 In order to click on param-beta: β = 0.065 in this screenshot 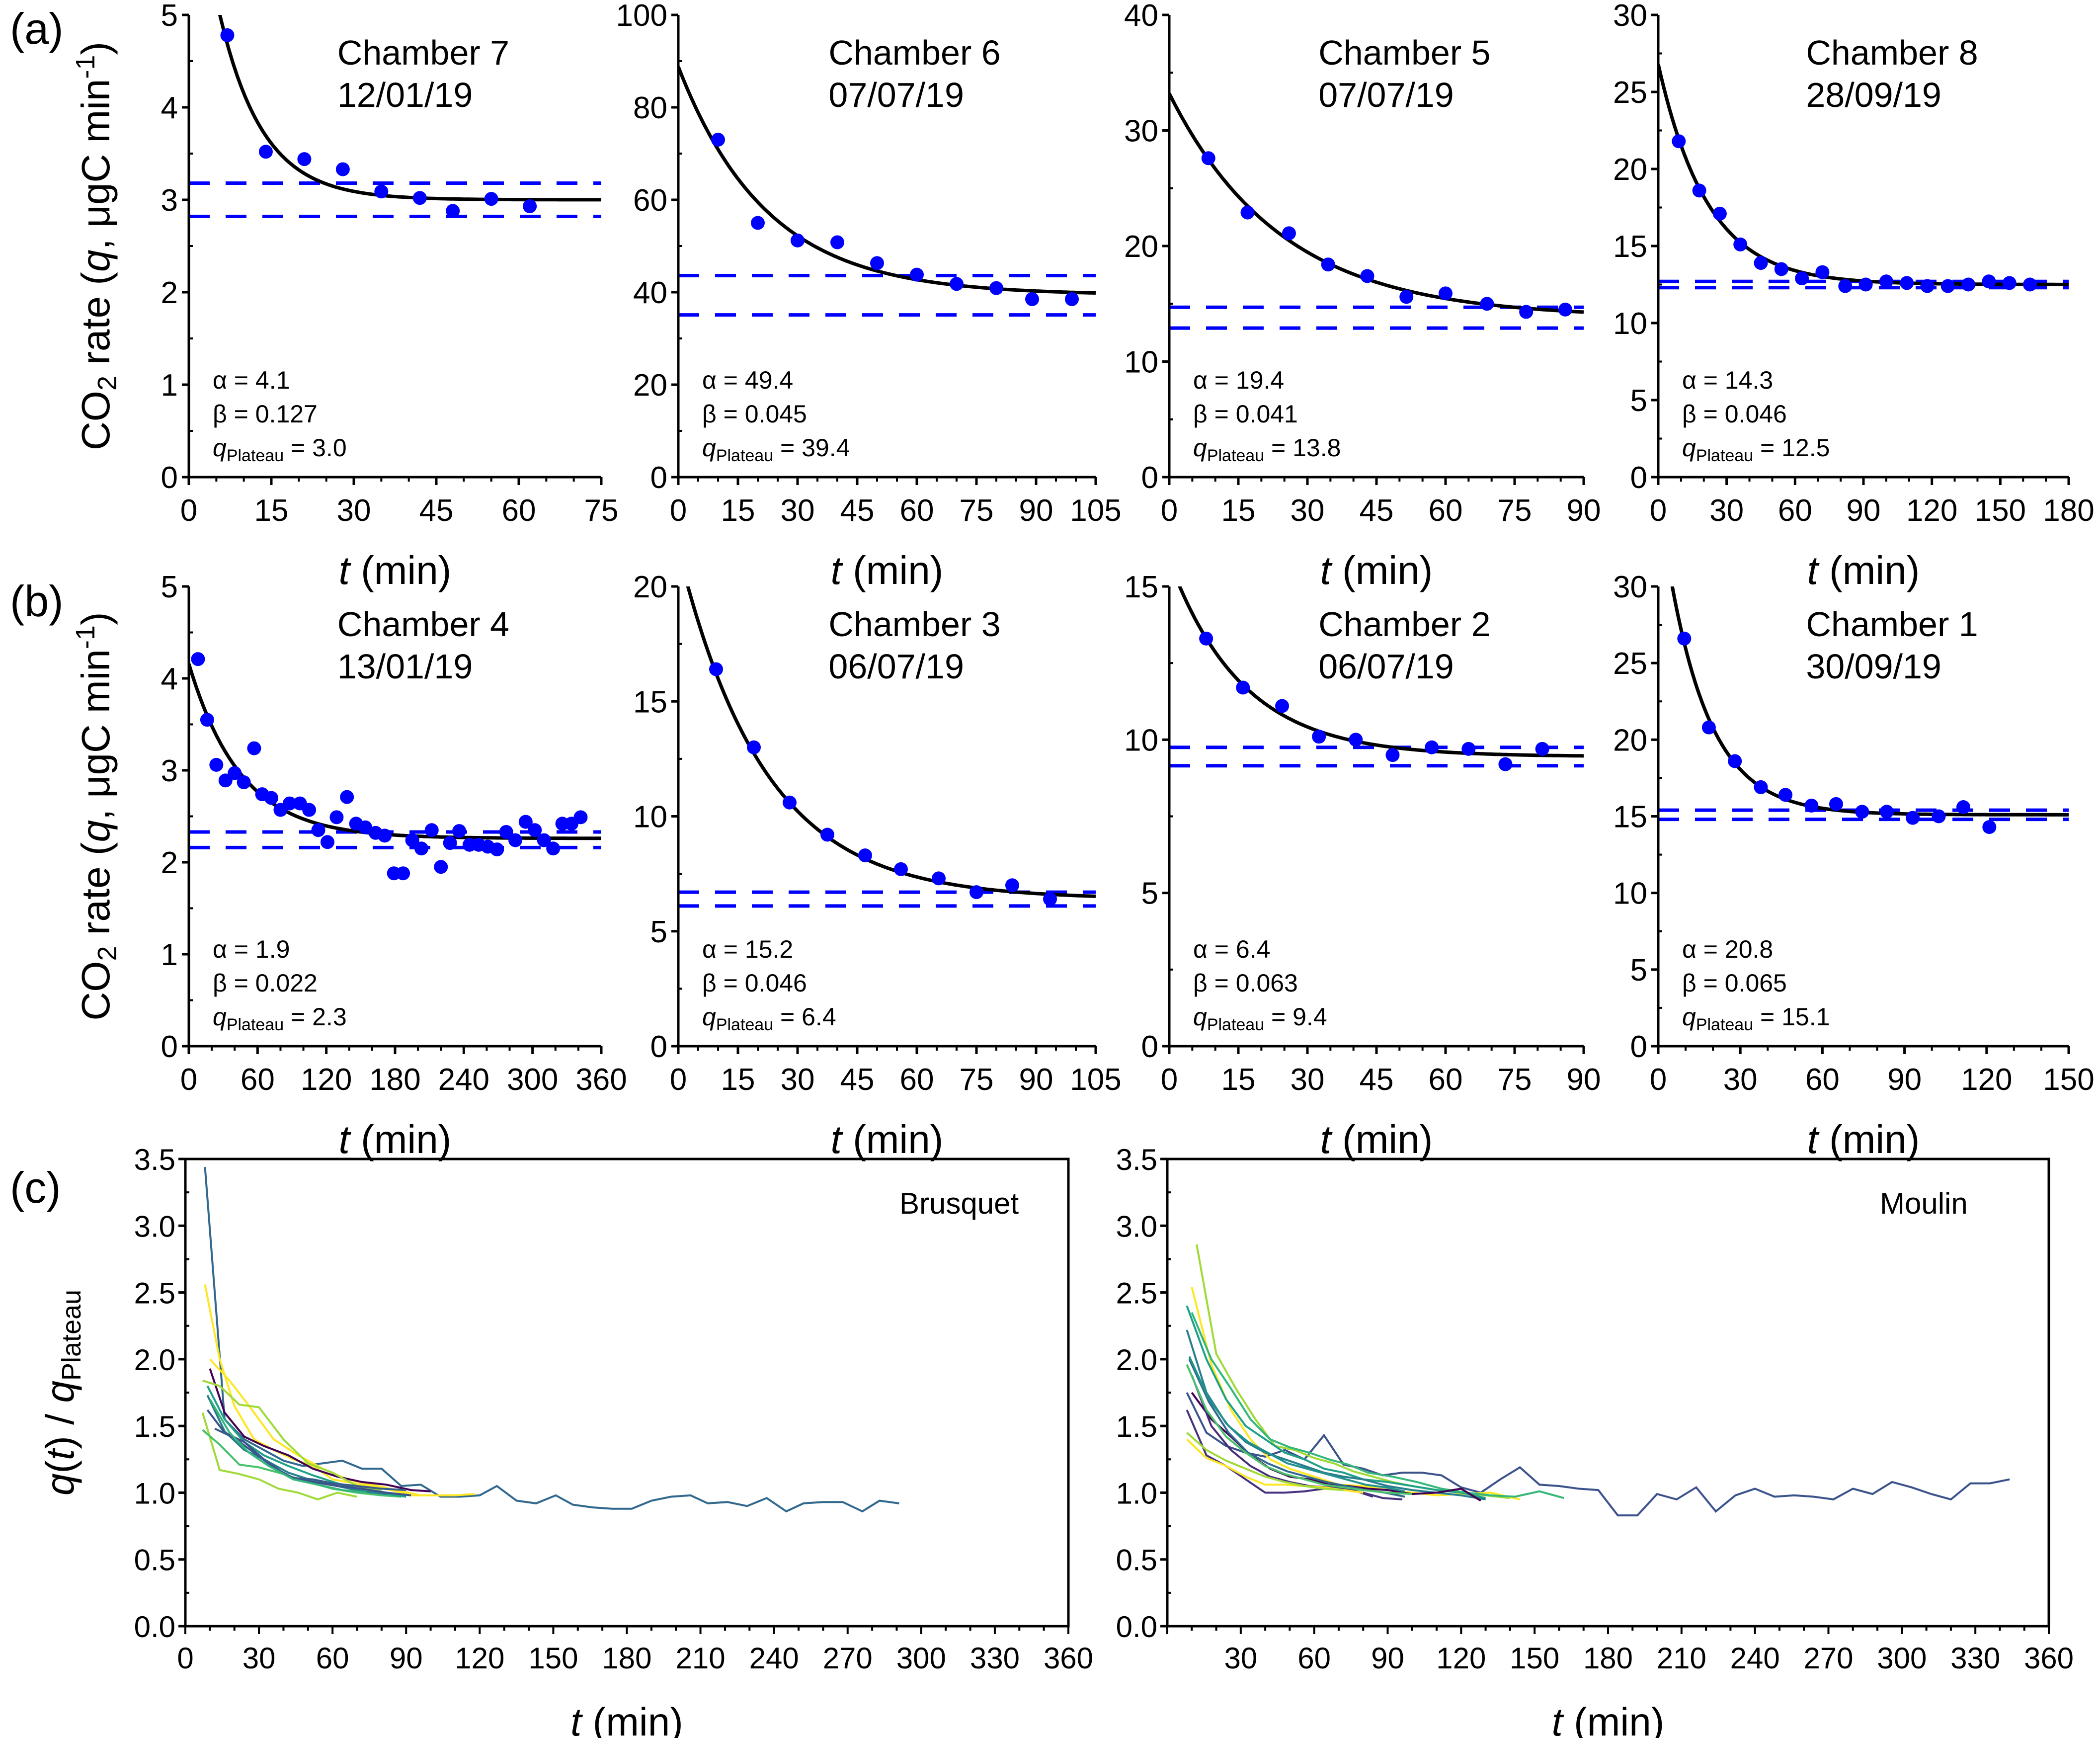, I will do `click(1734, 983)`.